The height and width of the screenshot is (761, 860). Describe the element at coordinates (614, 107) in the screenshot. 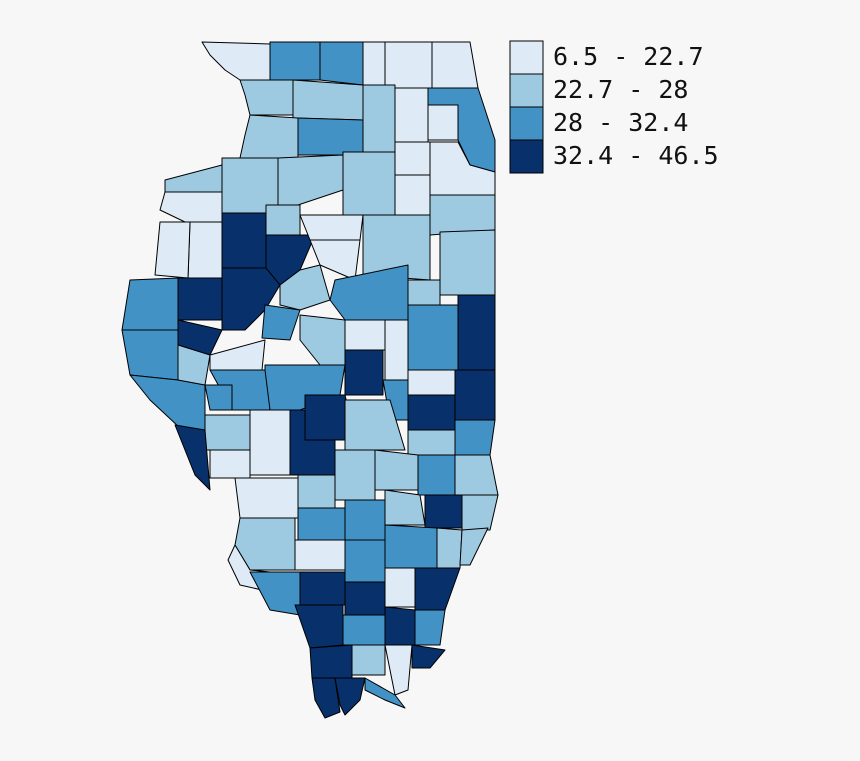

I see `legend: 6.5 - 22.7 22.7 - 28 28 - 32.4 32.4 - 46.5` at that location.